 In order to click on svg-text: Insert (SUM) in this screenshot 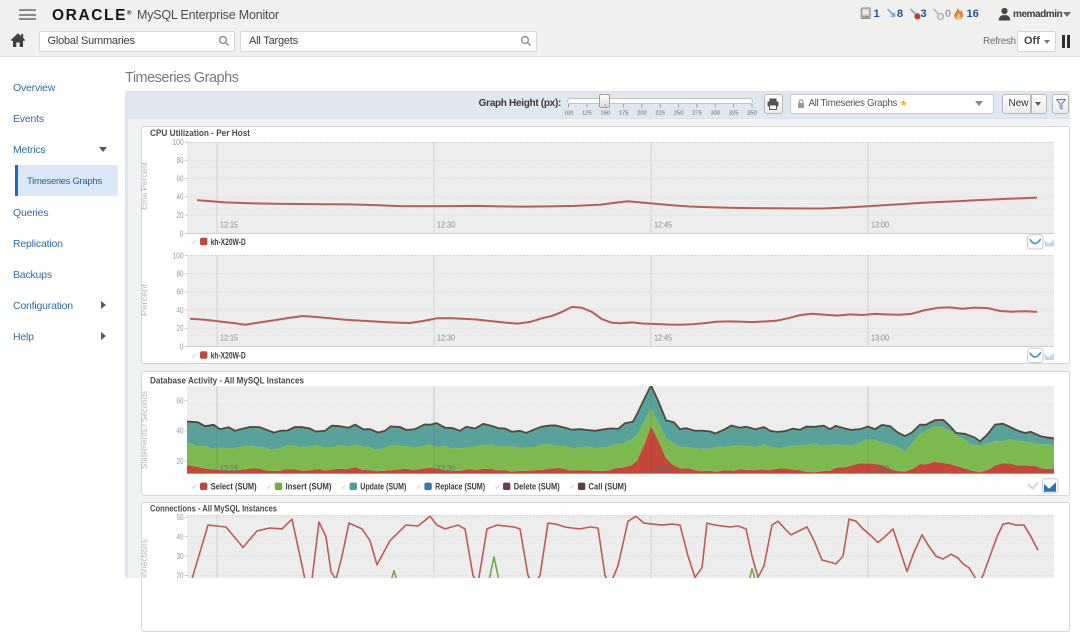, I will do `click(309, 487)`.